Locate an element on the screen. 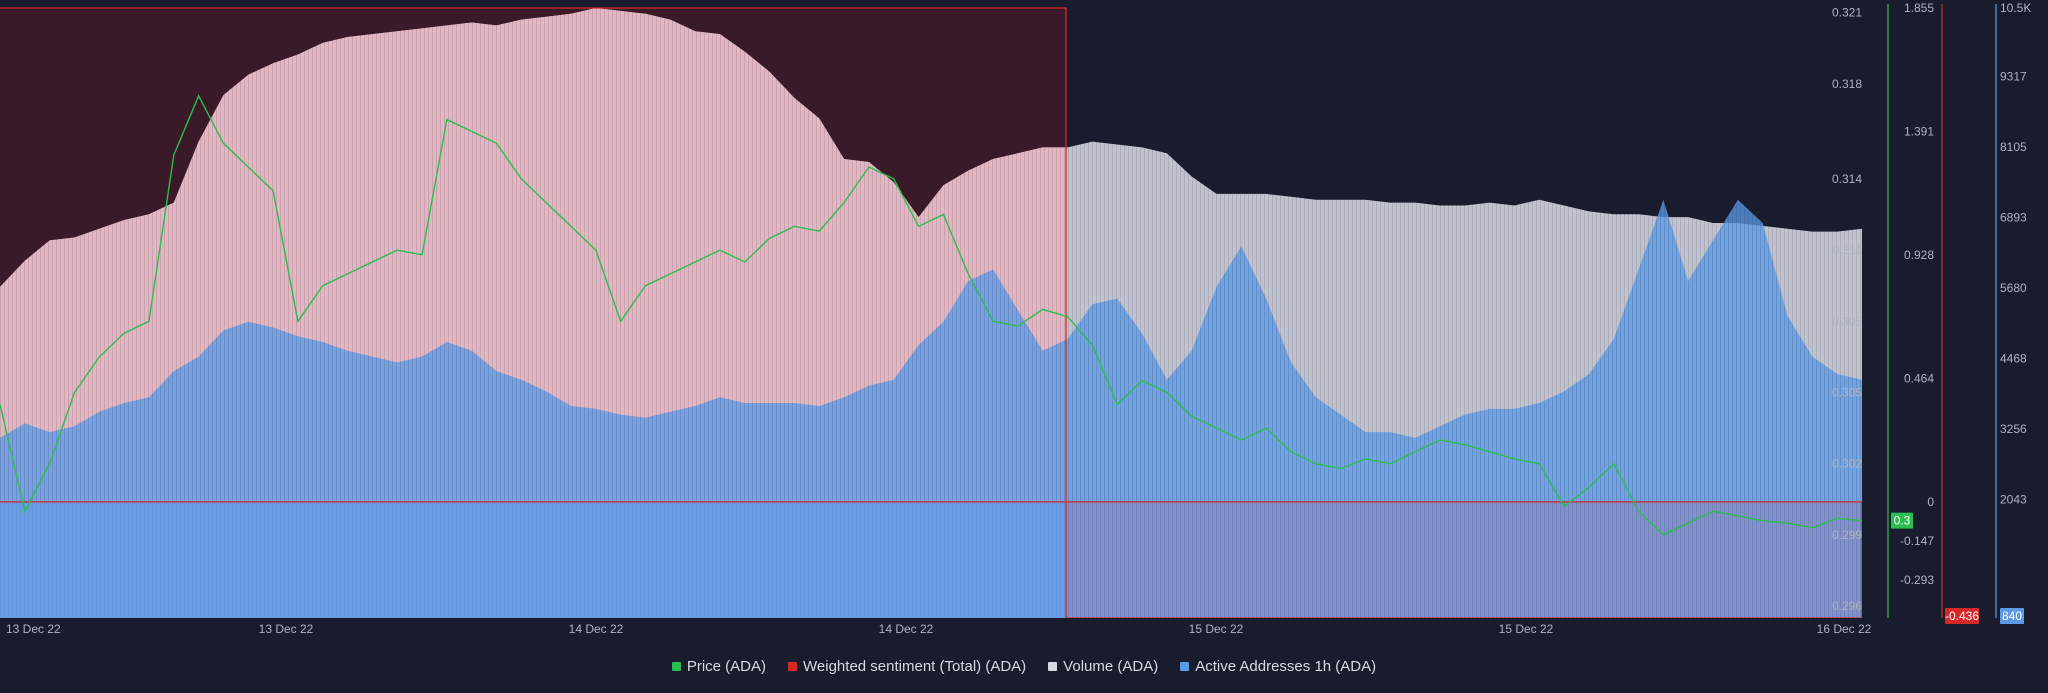  active-addresses-current-badge: 840 is located at coordinates (2012, 616).